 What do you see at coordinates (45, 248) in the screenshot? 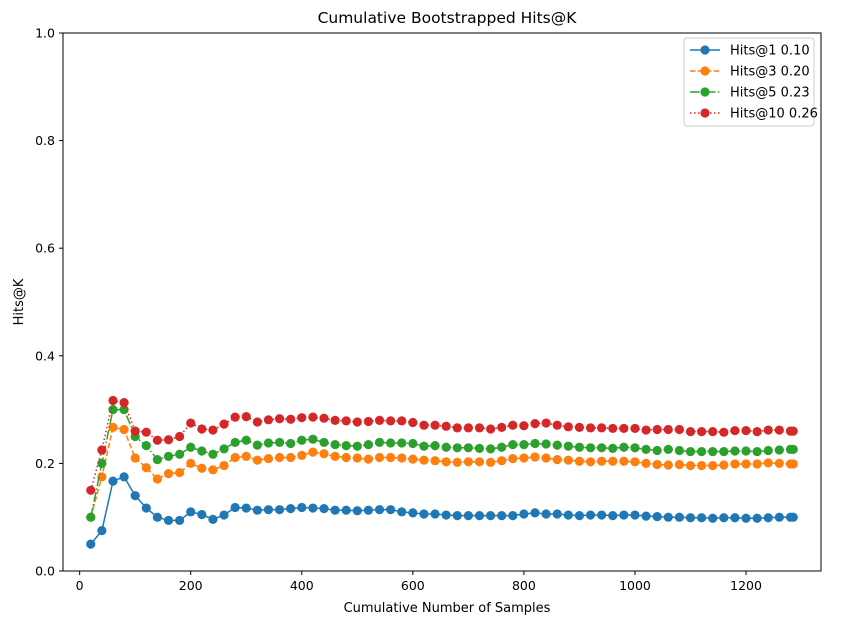
I see `y-tick-label: 0.6` at bounding box center [45, 248].